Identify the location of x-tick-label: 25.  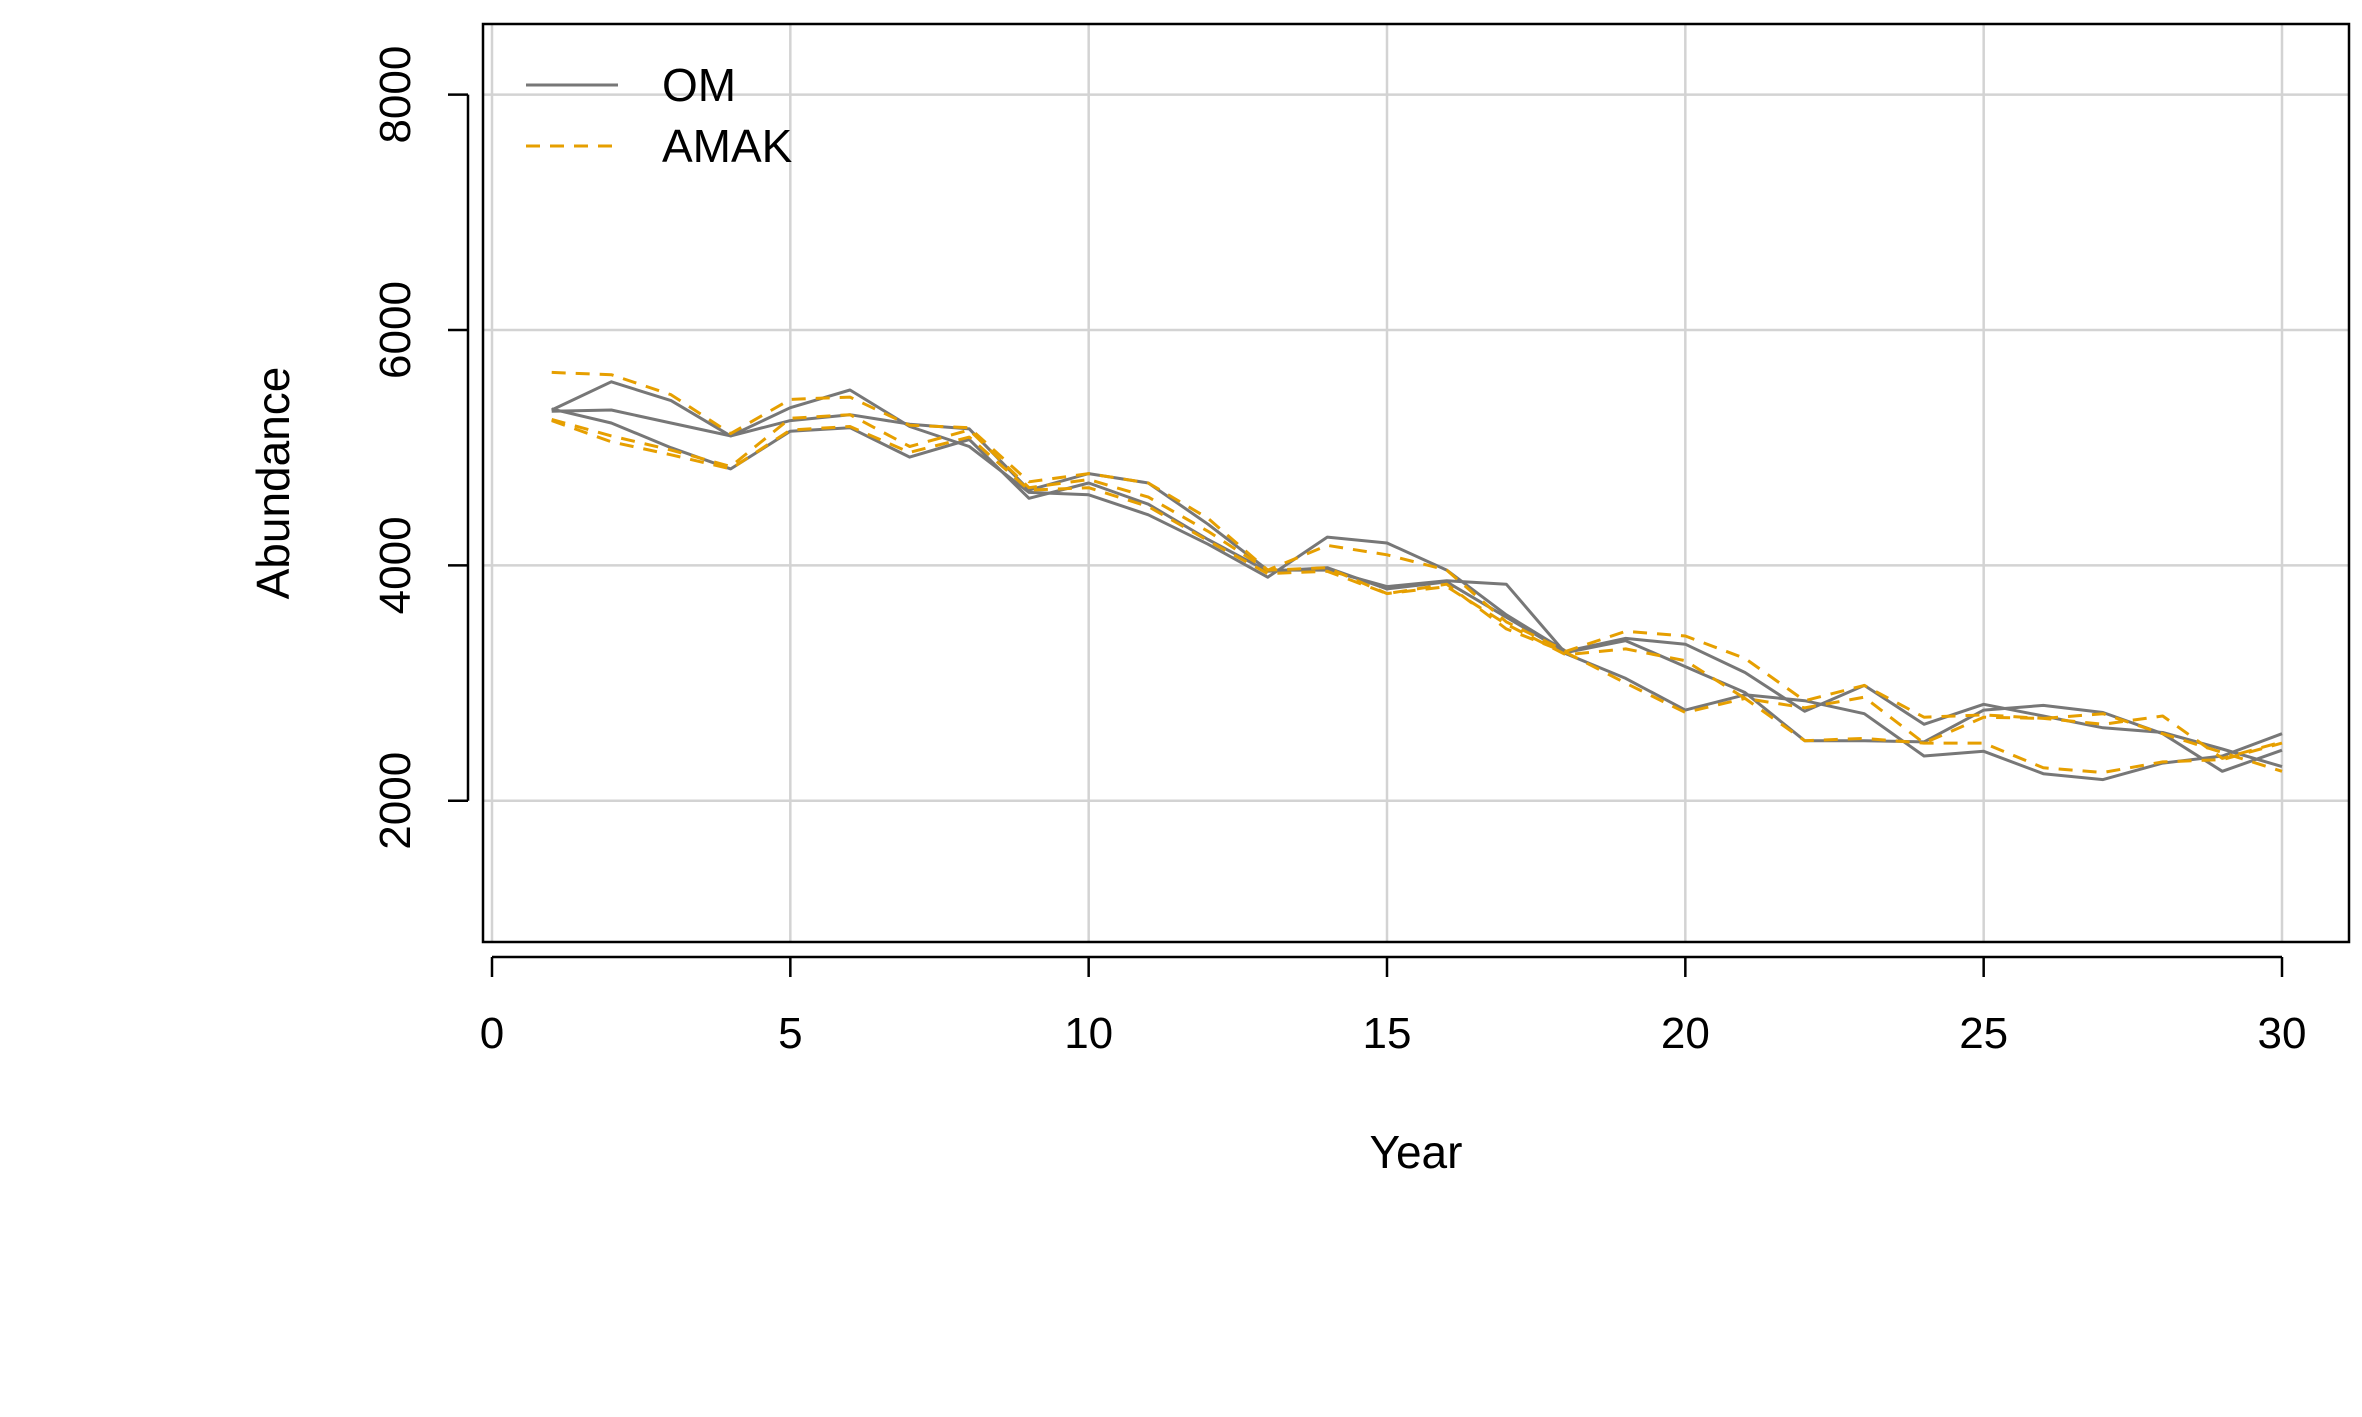
(1983, 1033).